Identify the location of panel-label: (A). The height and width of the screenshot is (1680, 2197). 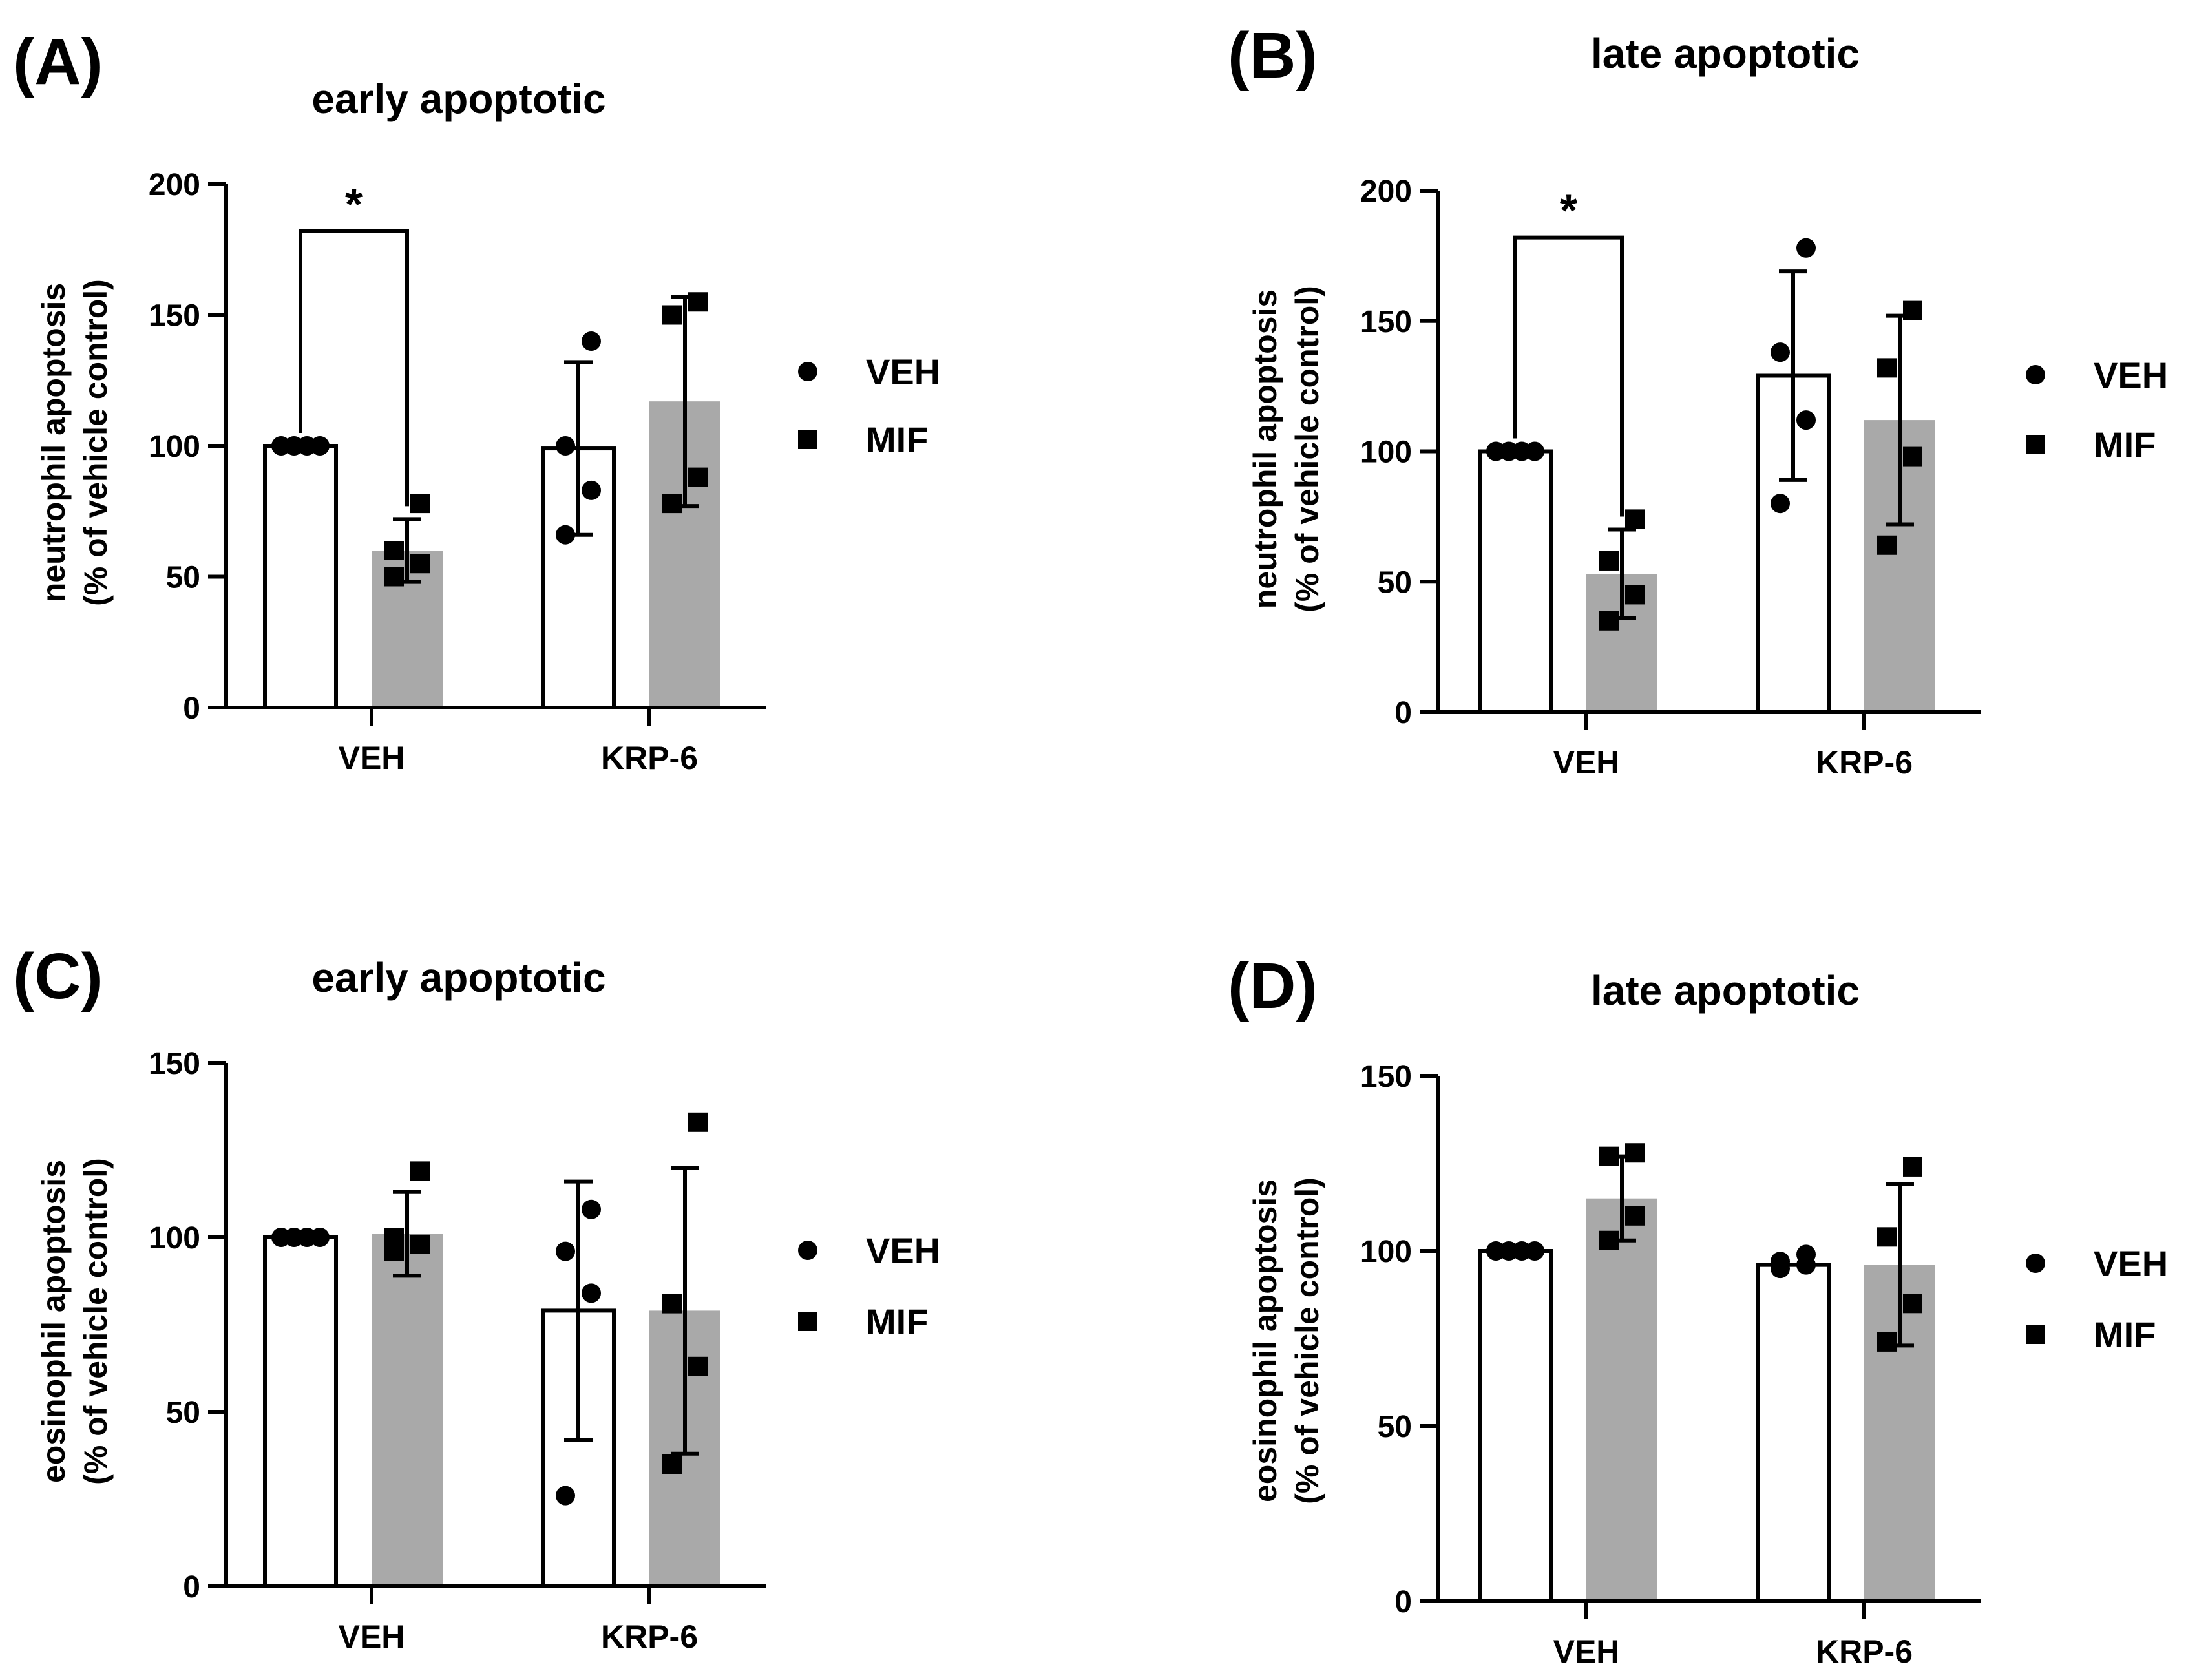
(58, 62).